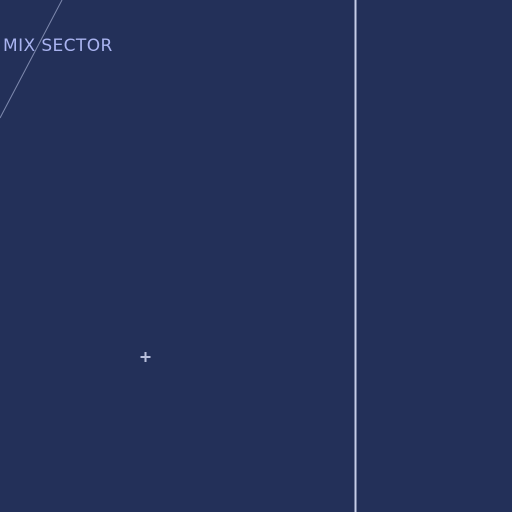 This screenshot has width=512, height=512. I want to click on waypoint-marker, so click(145, 357).